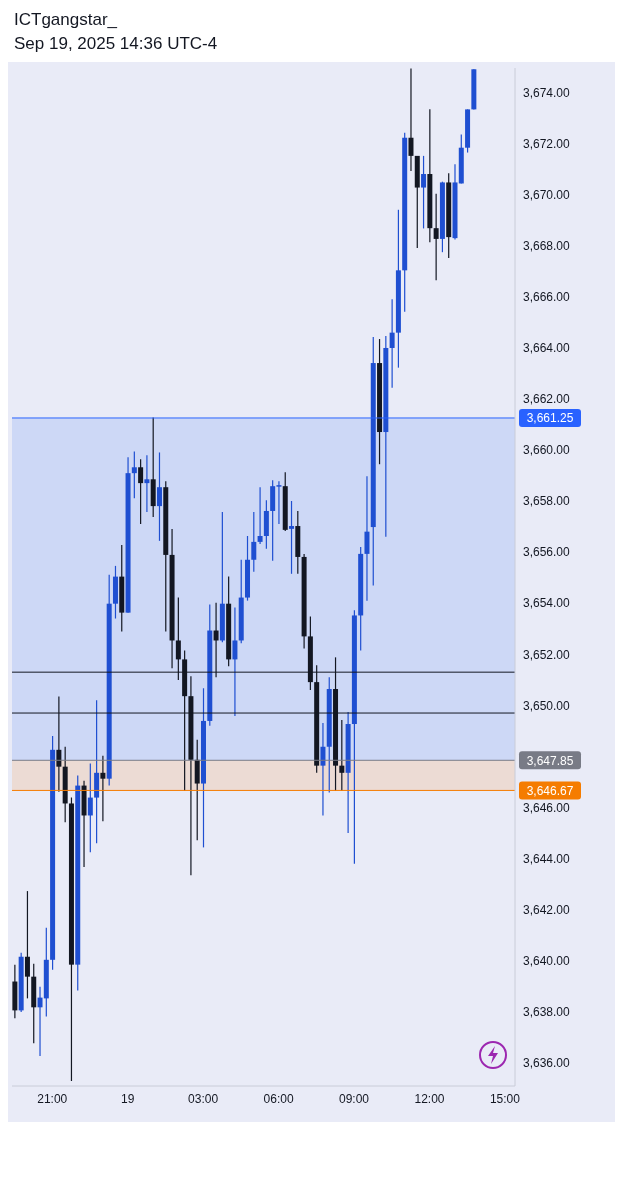 The height and width of the screenshot is (1200, 623). Describe the element at coordinates (354, 1098) in the screenshot. I see `x-tick-label: 09:00` at that location.